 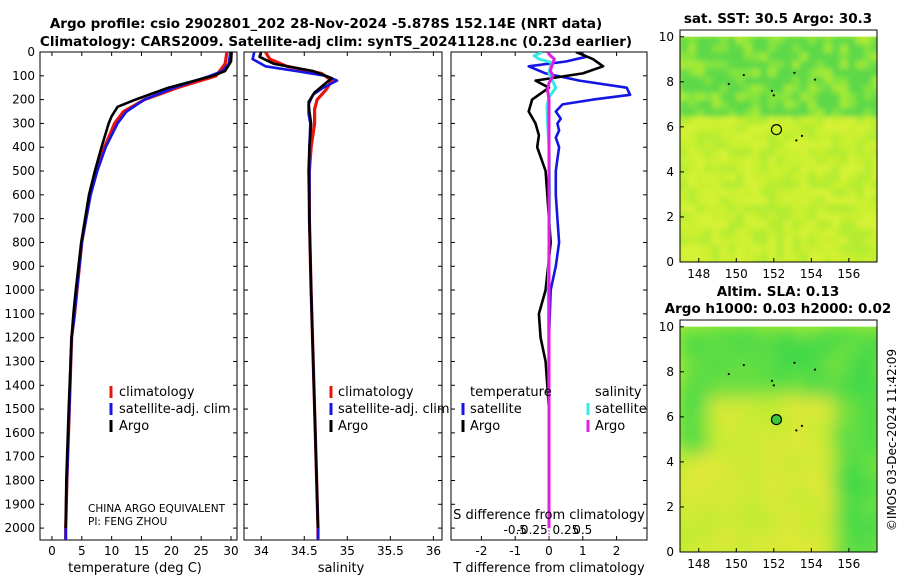 What do you see at coordinates (496, 409) in the screenshot?
I see `legend-label-t-satellite: satellite` at bounding box center [496, 409].